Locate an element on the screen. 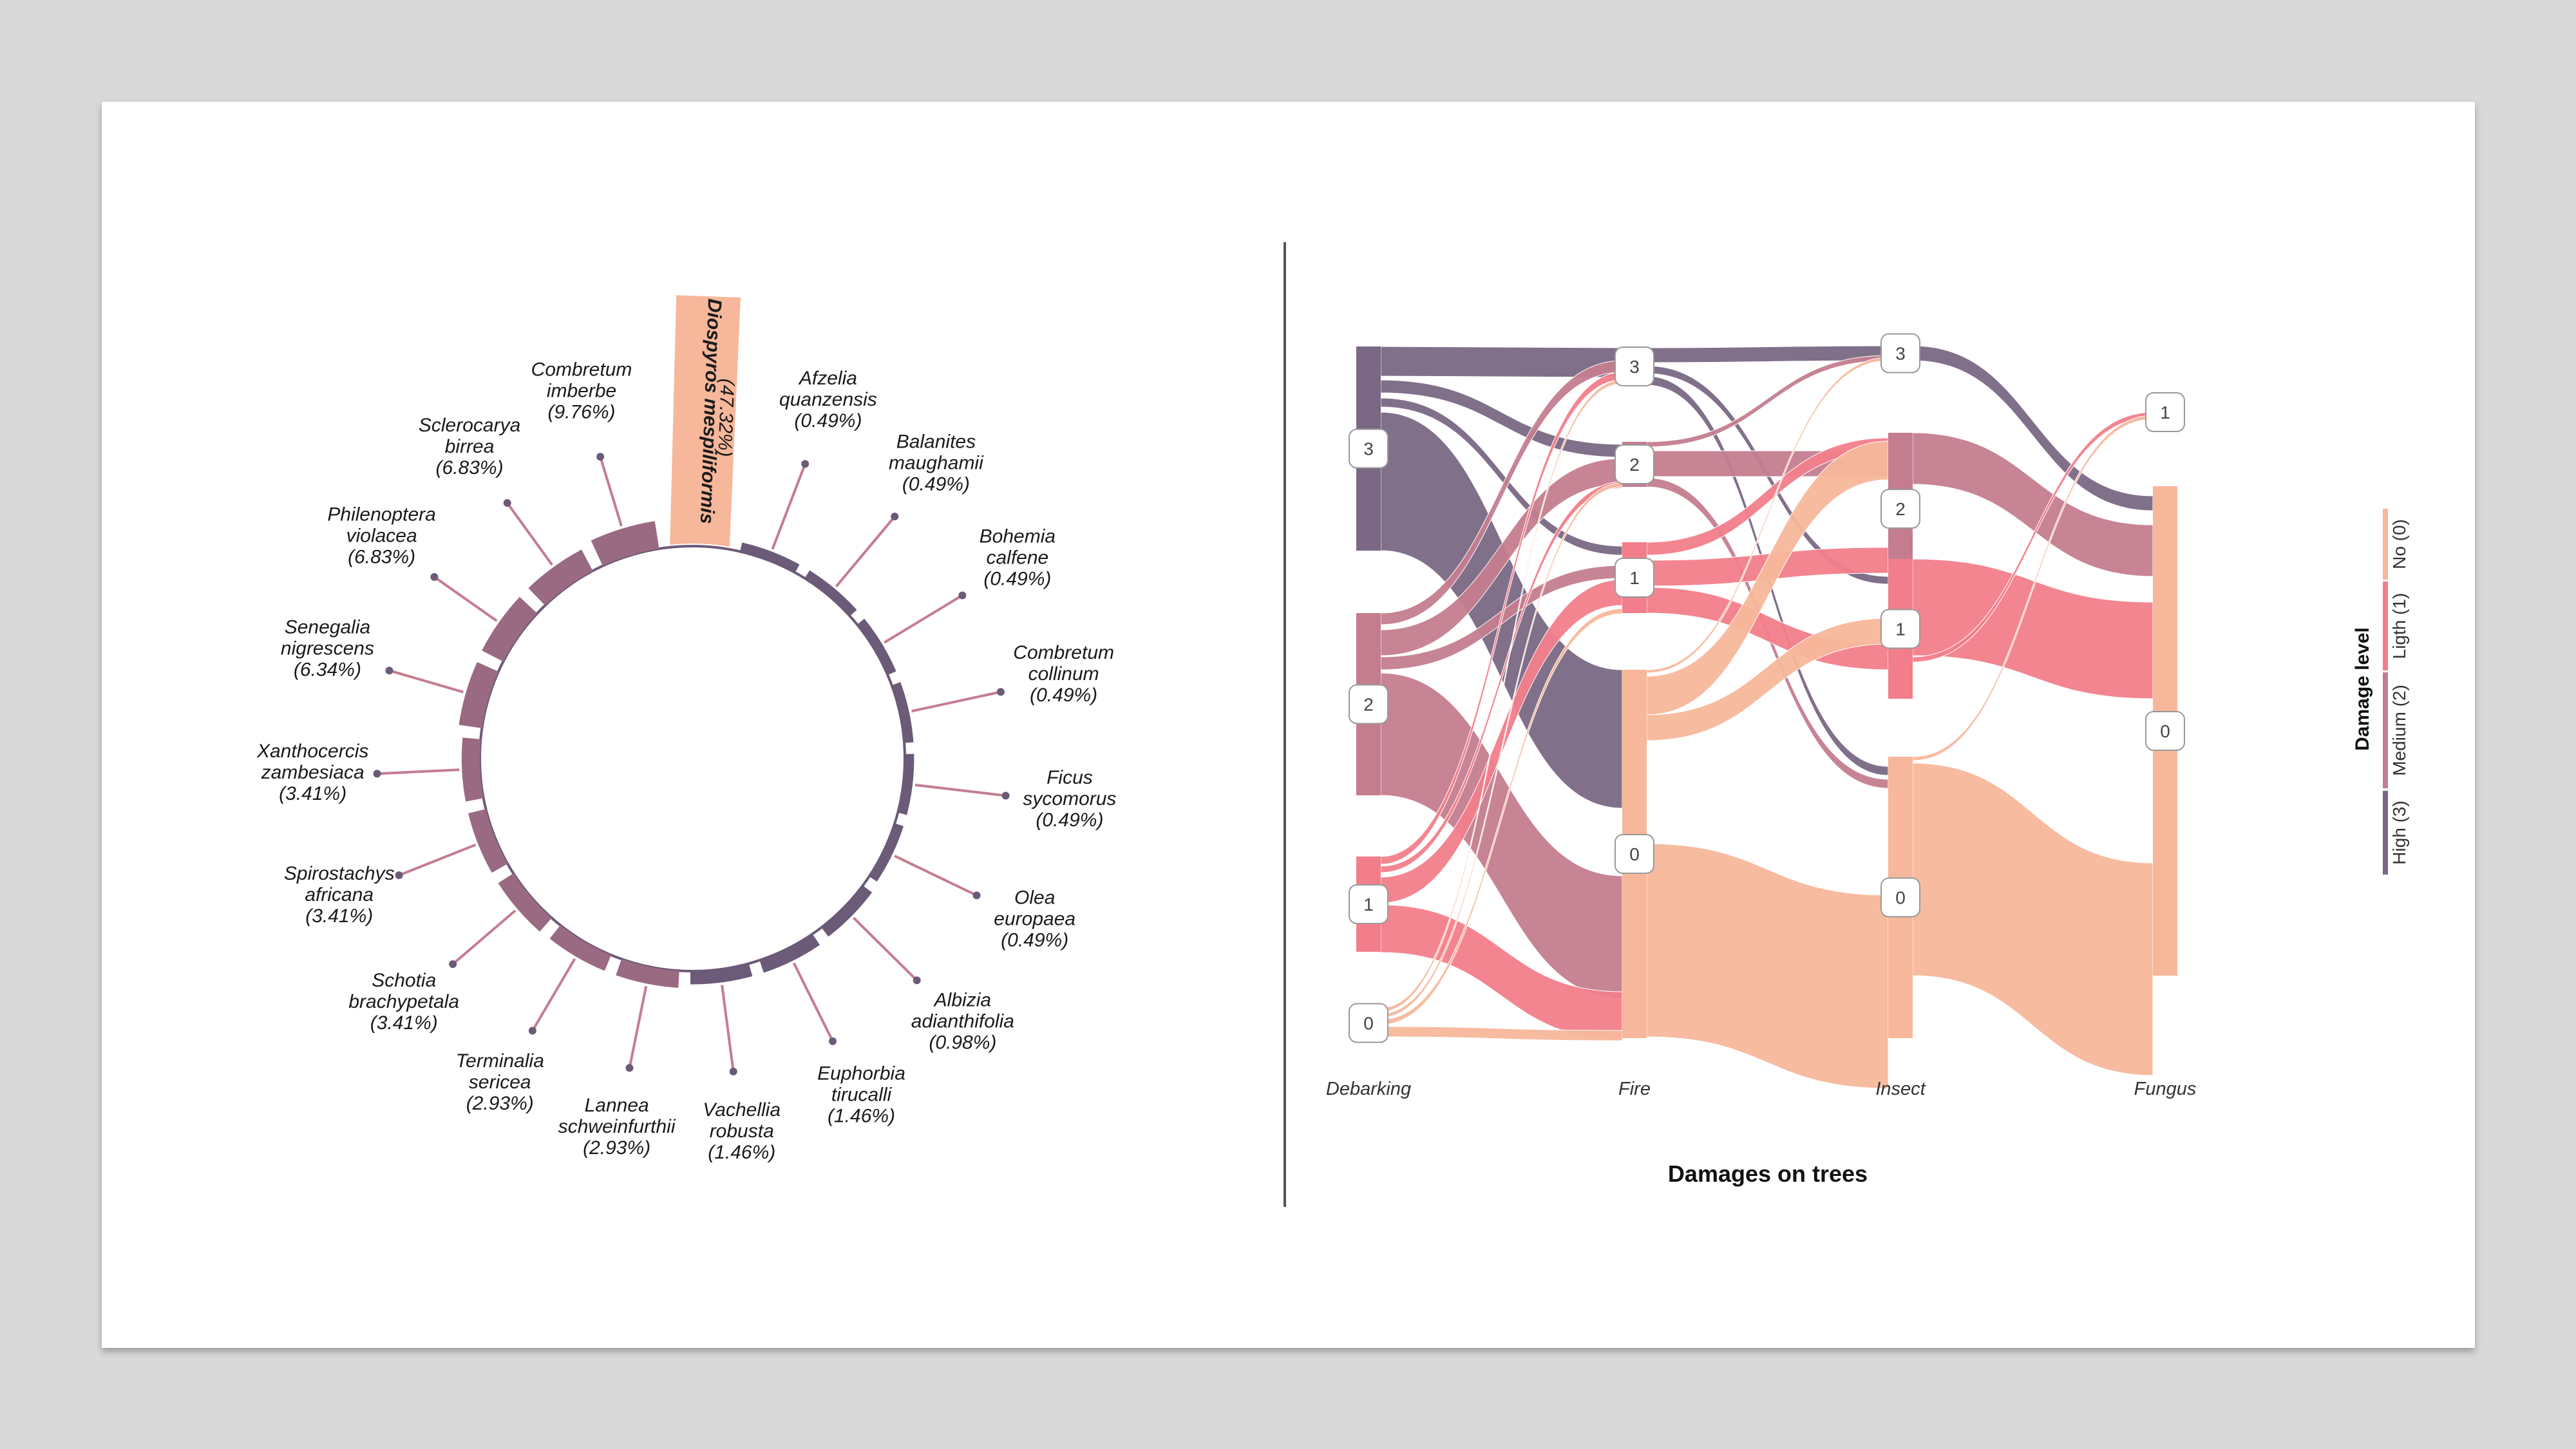 This screenshot has width=2576, height=1449. leader-combretum-collinum is located at coordinates (956, 701).